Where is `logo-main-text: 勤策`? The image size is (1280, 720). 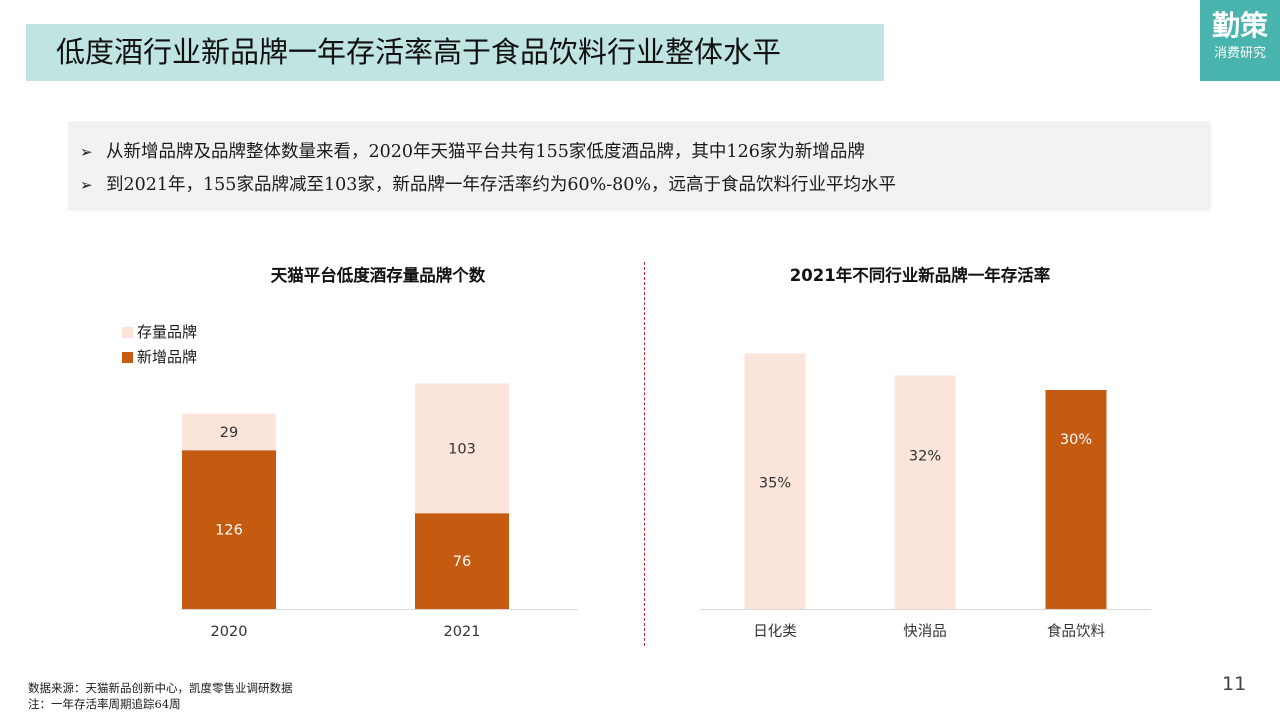 logo-main-text: 勤策 is located at coordinates (1239, 25).